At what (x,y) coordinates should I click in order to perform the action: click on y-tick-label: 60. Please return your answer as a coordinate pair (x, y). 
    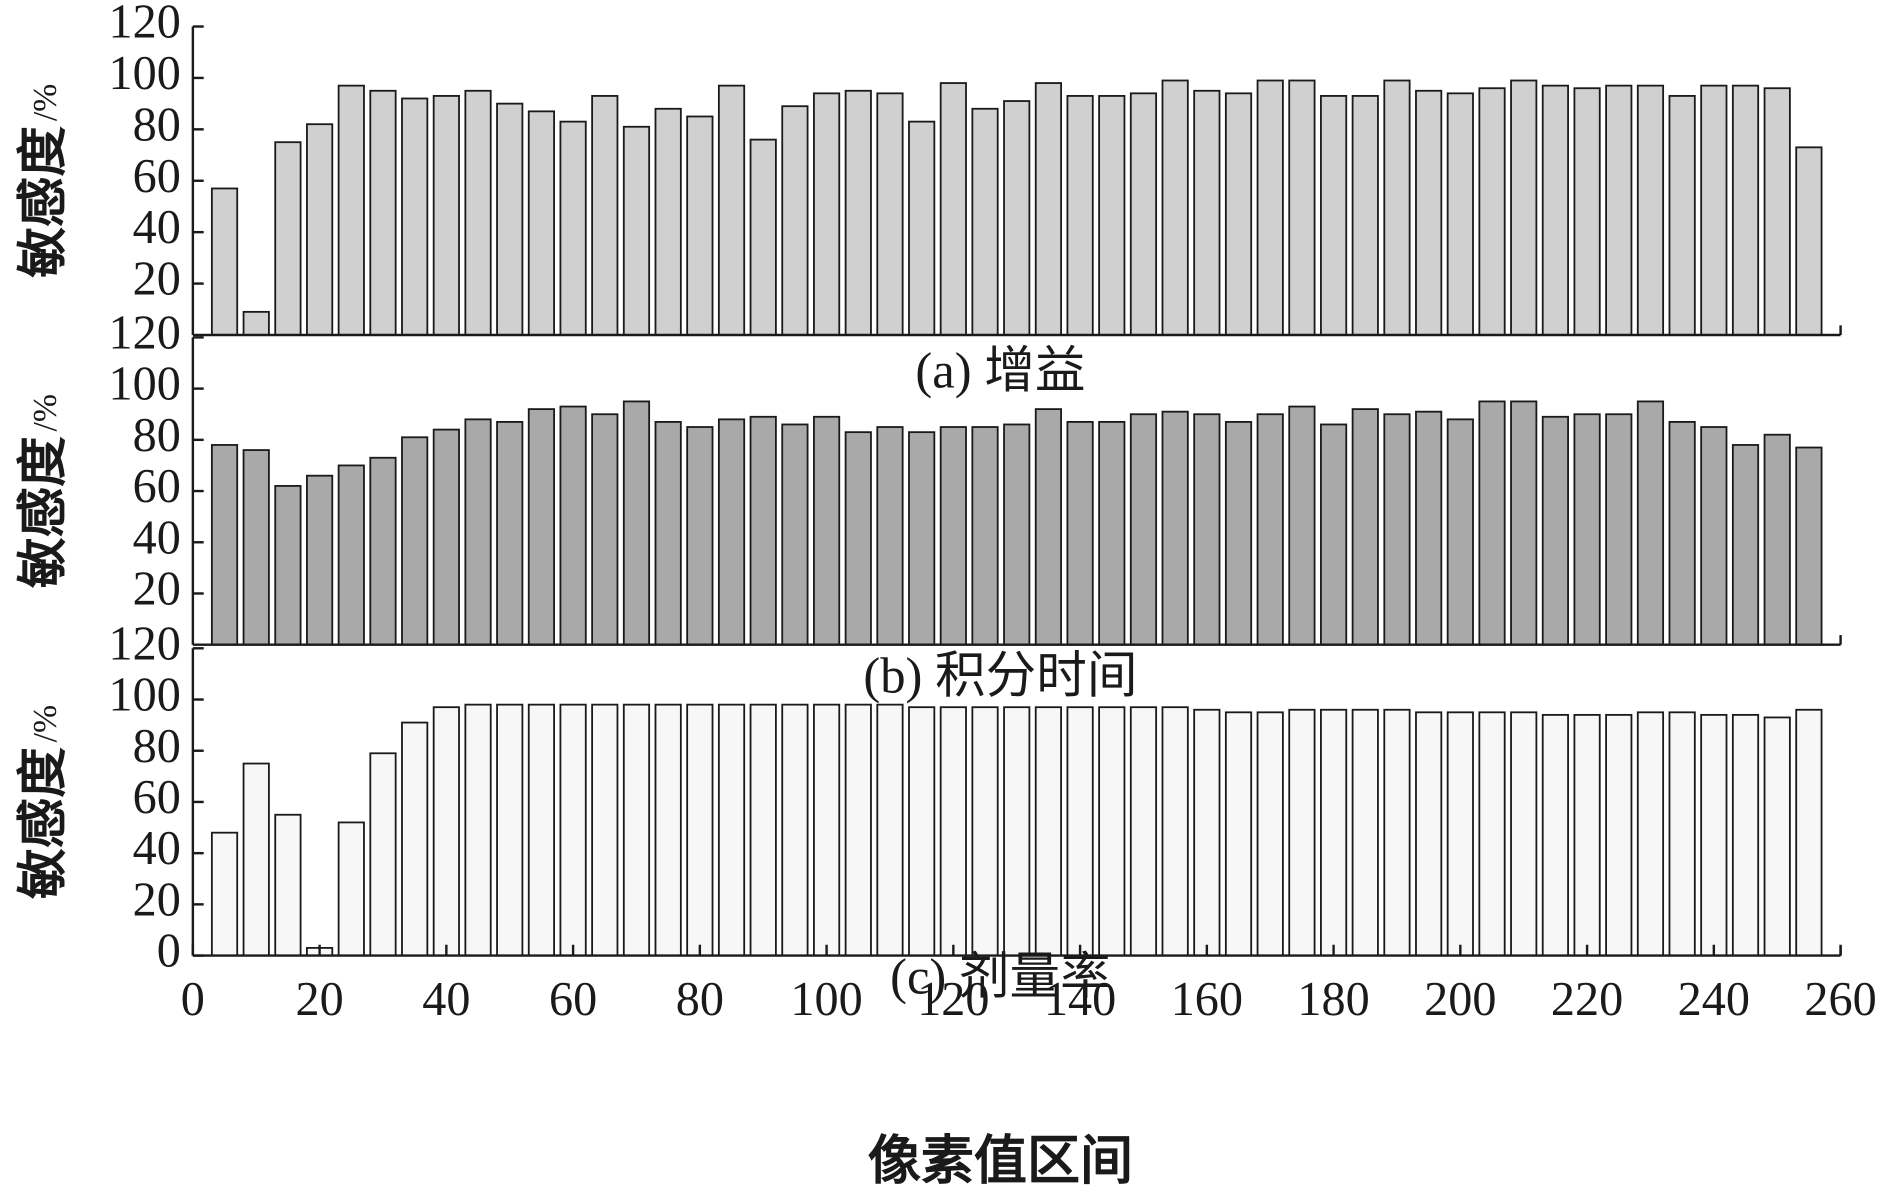
    Looking at the image, I should click on (157, 176).